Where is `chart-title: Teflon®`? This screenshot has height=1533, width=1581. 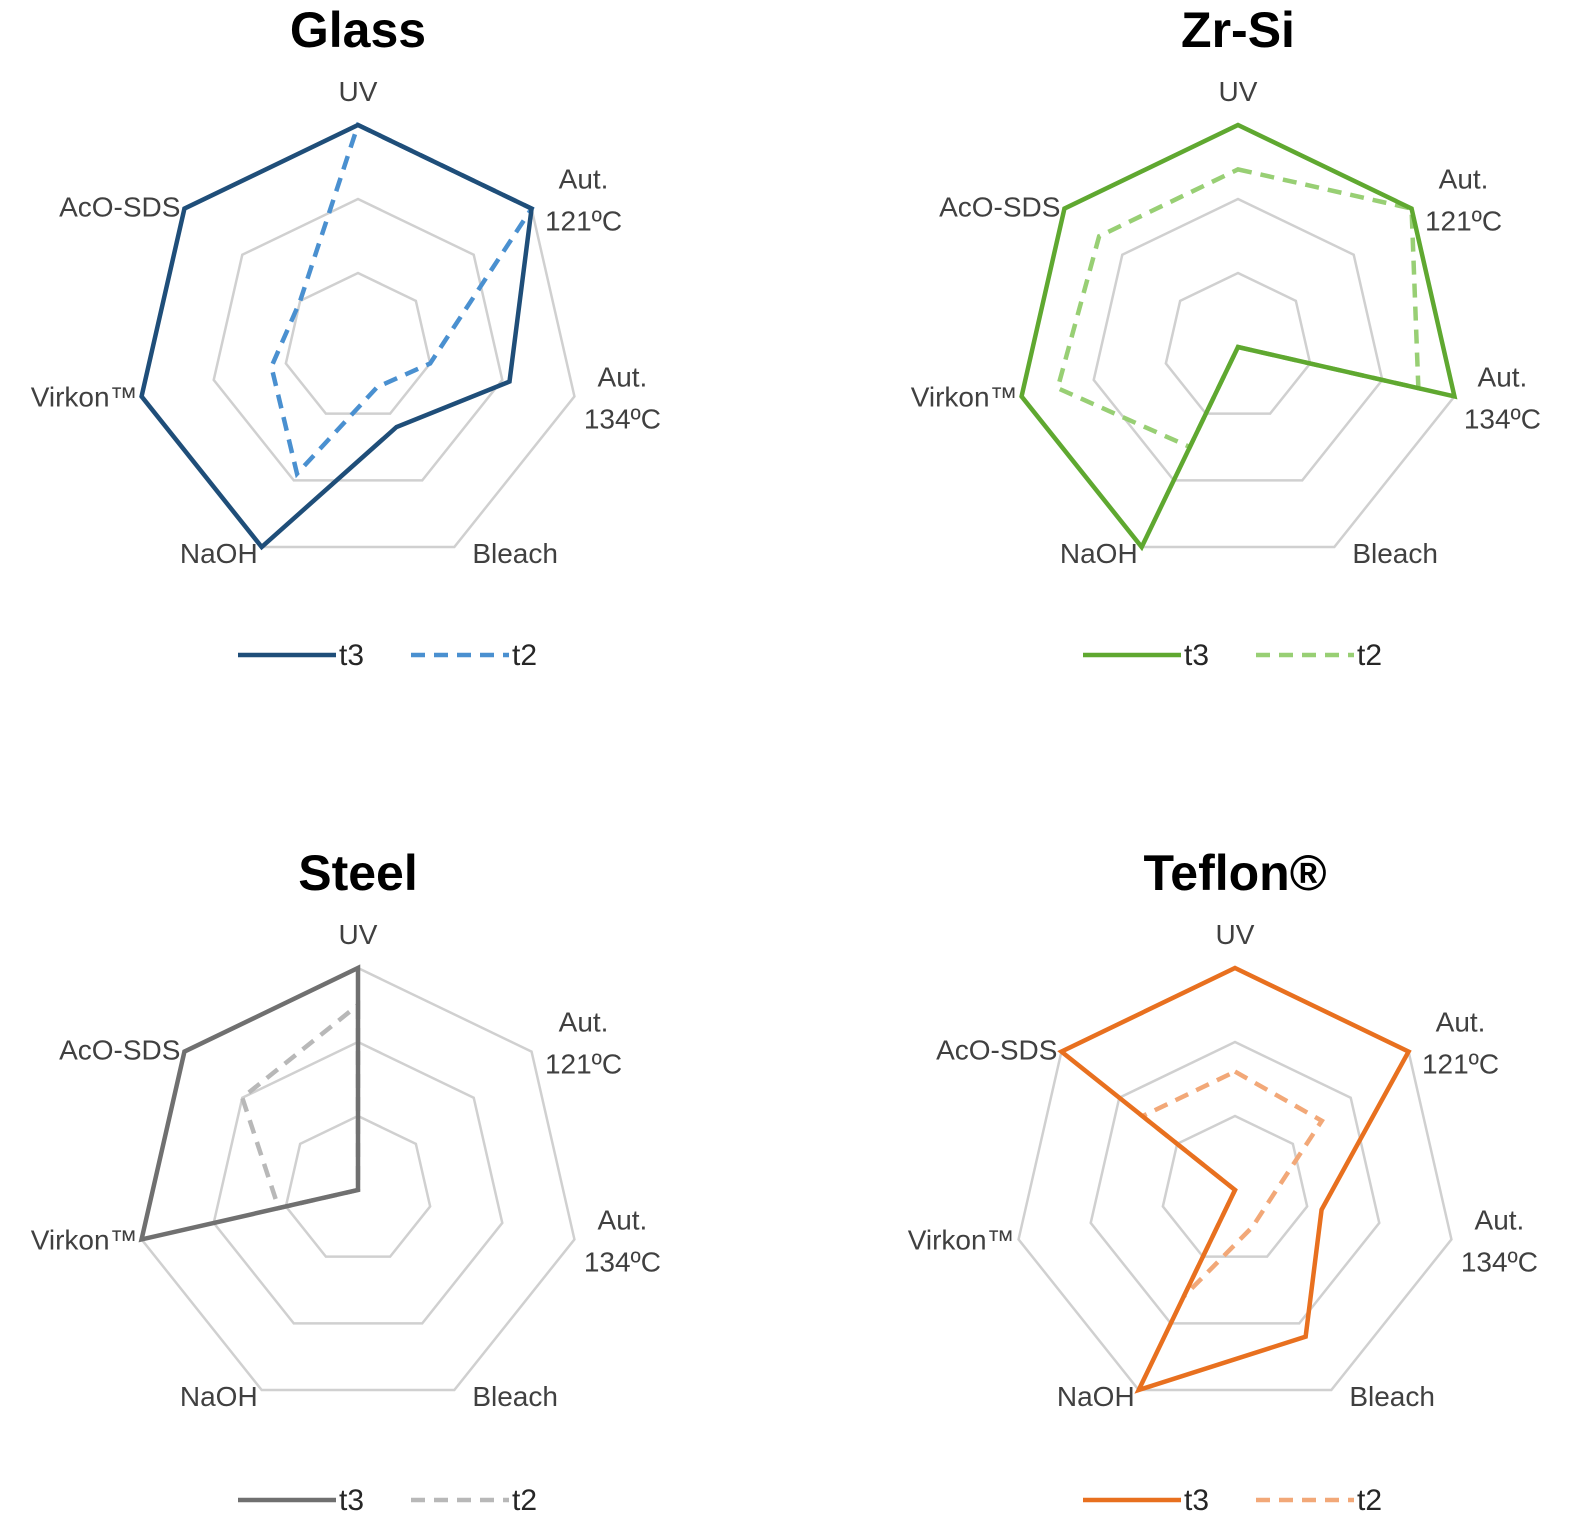
chart-title: Teflon® is located at coordinates (1234, 873).